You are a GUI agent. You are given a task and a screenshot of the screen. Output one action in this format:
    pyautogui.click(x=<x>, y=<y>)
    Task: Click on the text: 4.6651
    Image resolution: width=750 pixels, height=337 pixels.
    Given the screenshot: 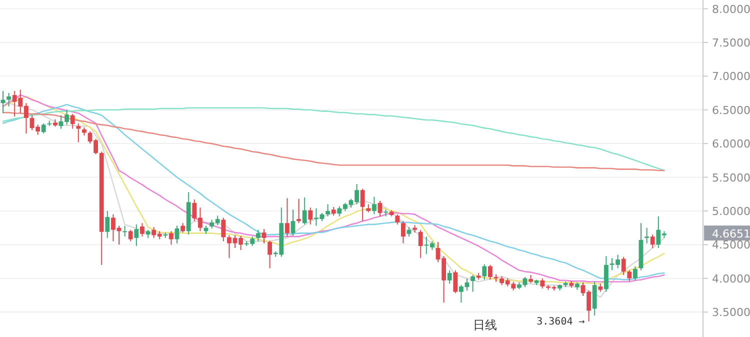 What is the action you would take?
    pyautogui.click(x=731, y=234)
    